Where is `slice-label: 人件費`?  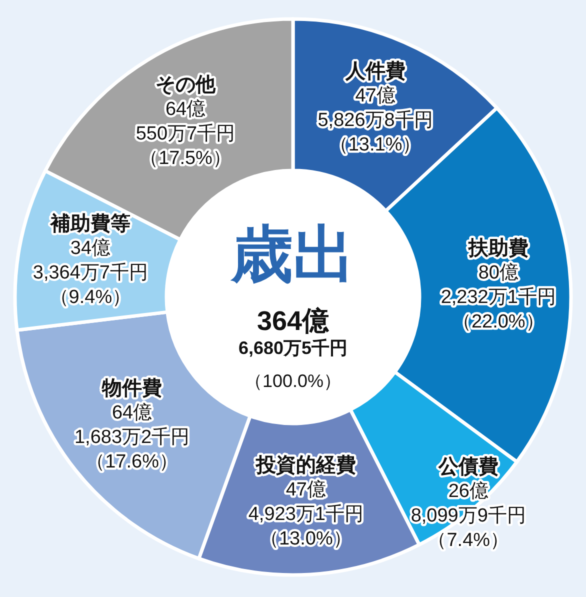
slice-label: 人件費 is located at coordinates (375, 71).